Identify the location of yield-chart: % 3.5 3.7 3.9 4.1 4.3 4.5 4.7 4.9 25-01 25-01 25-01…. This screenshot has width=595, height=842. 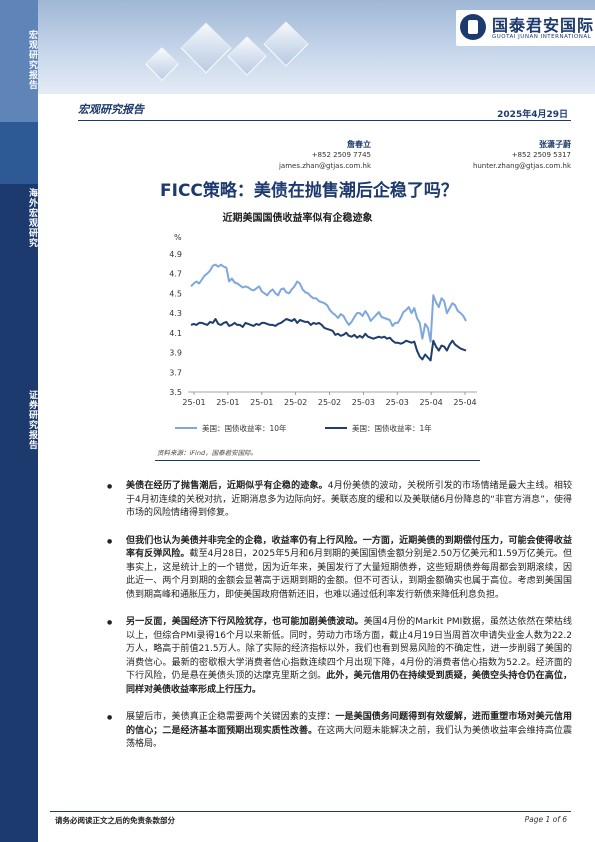
(323, 333).